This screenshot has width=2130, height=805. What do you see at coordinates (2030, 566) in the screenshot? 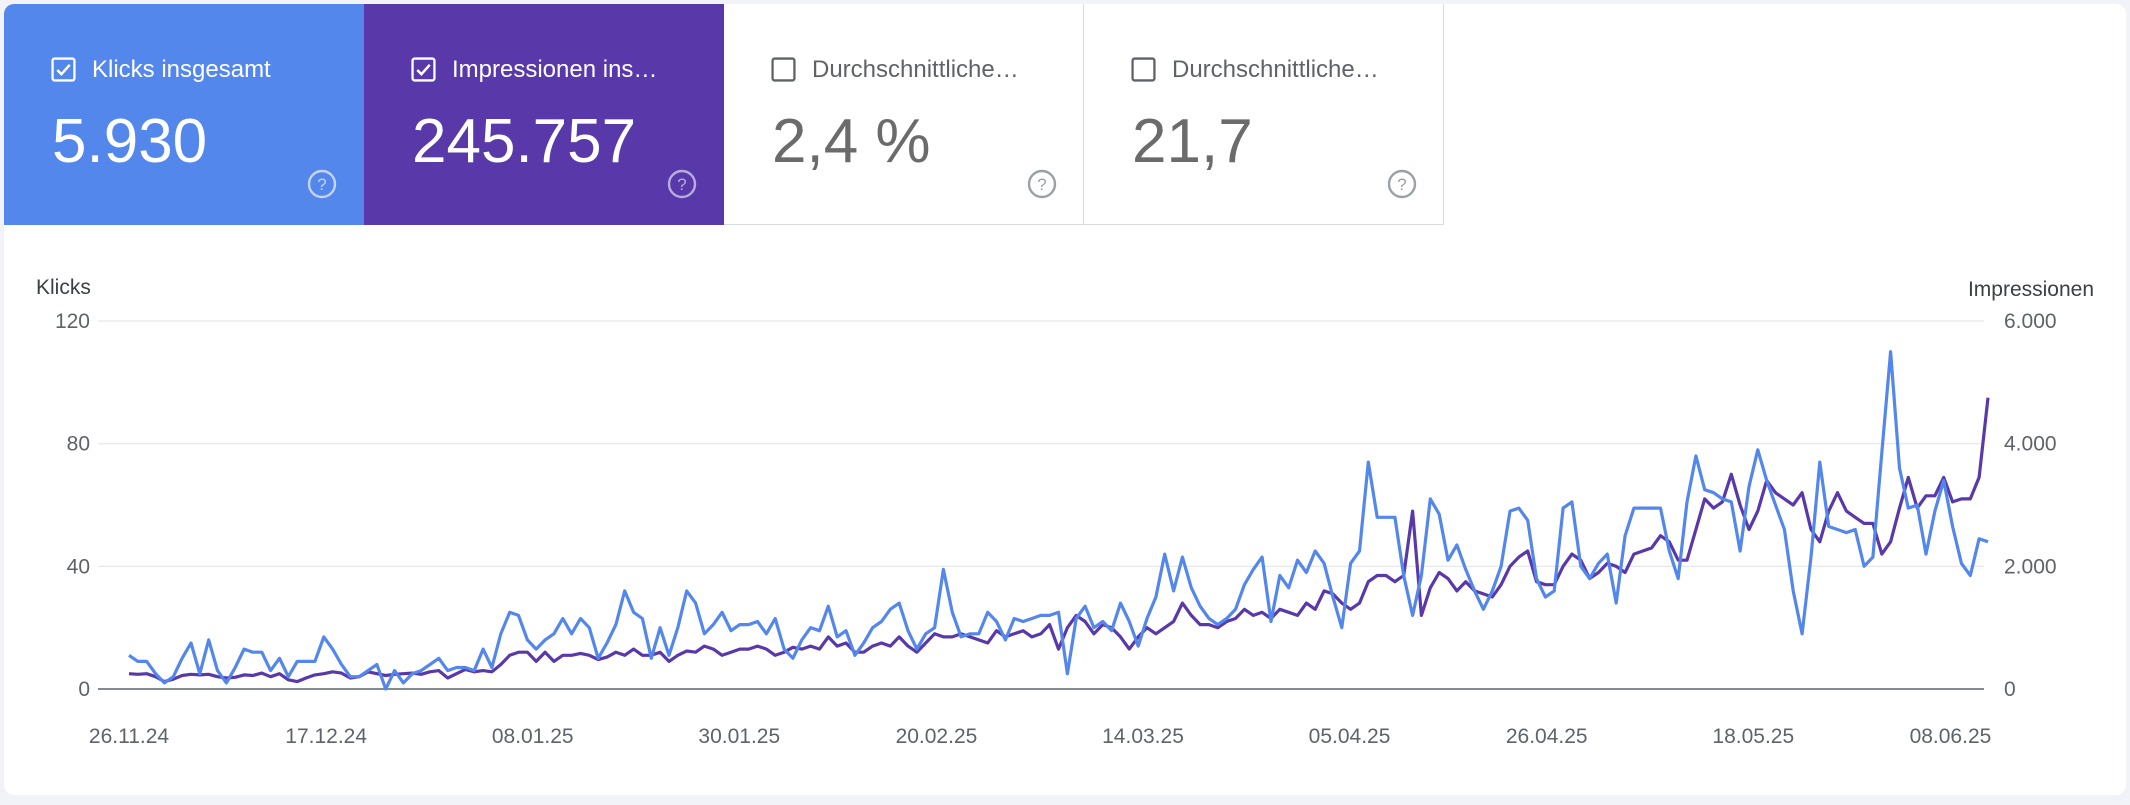
I see `y-tick-right: 2.000` at bounding box center [2030, 566].